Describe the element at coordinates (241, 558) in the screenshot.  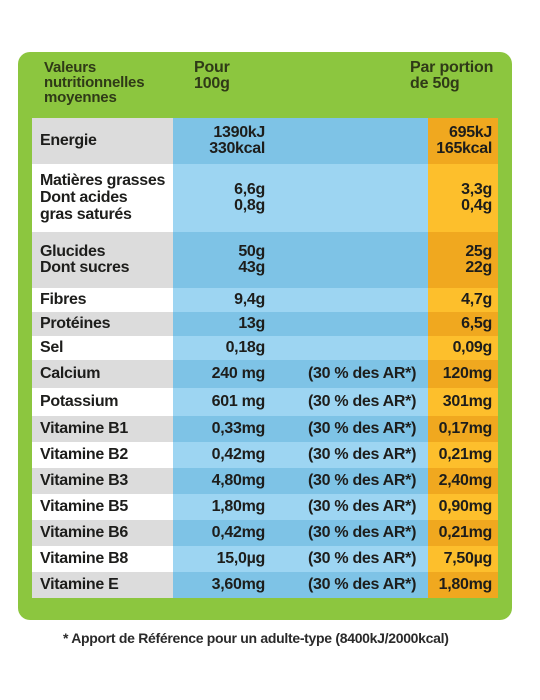
I see `value-per-100g: 15,0µg` at that location.